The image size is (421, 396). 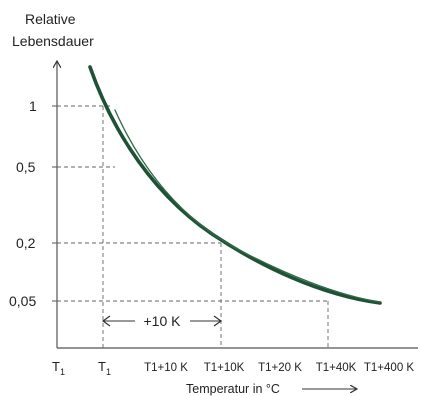 I want to click on y-tick-label: 0,5, so click(x=26, y=167).